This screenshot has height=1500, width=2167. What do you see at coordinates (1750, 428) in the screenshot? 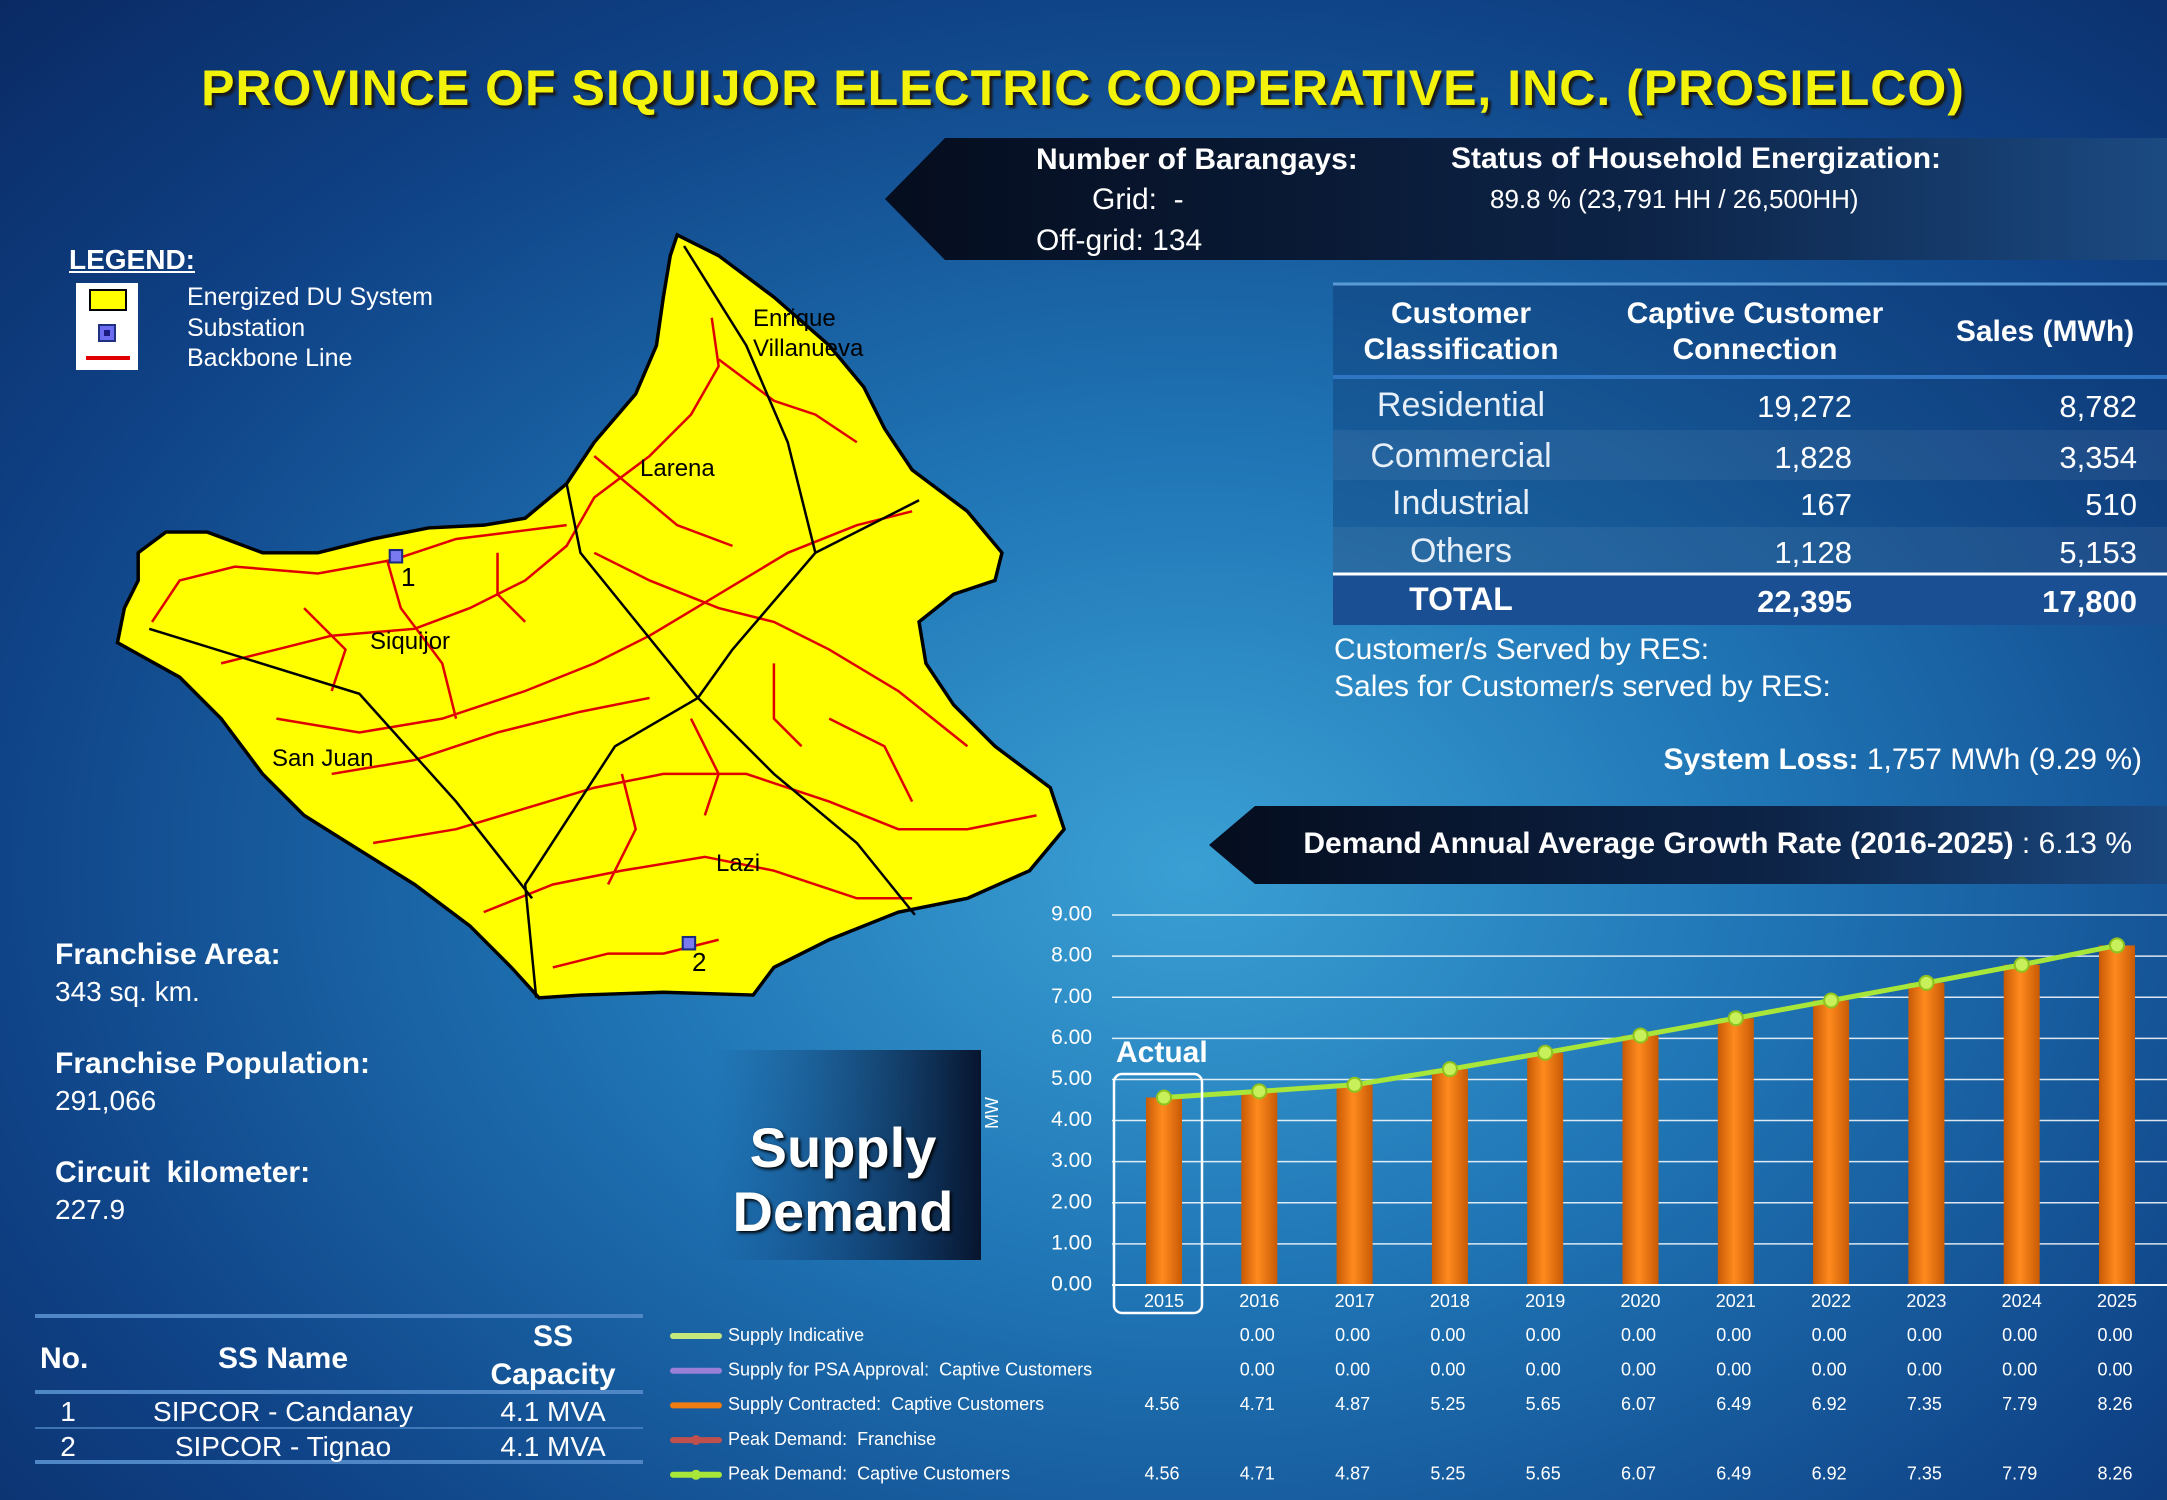
I see `customer-table-bg` at bounding box center [1750, 428].